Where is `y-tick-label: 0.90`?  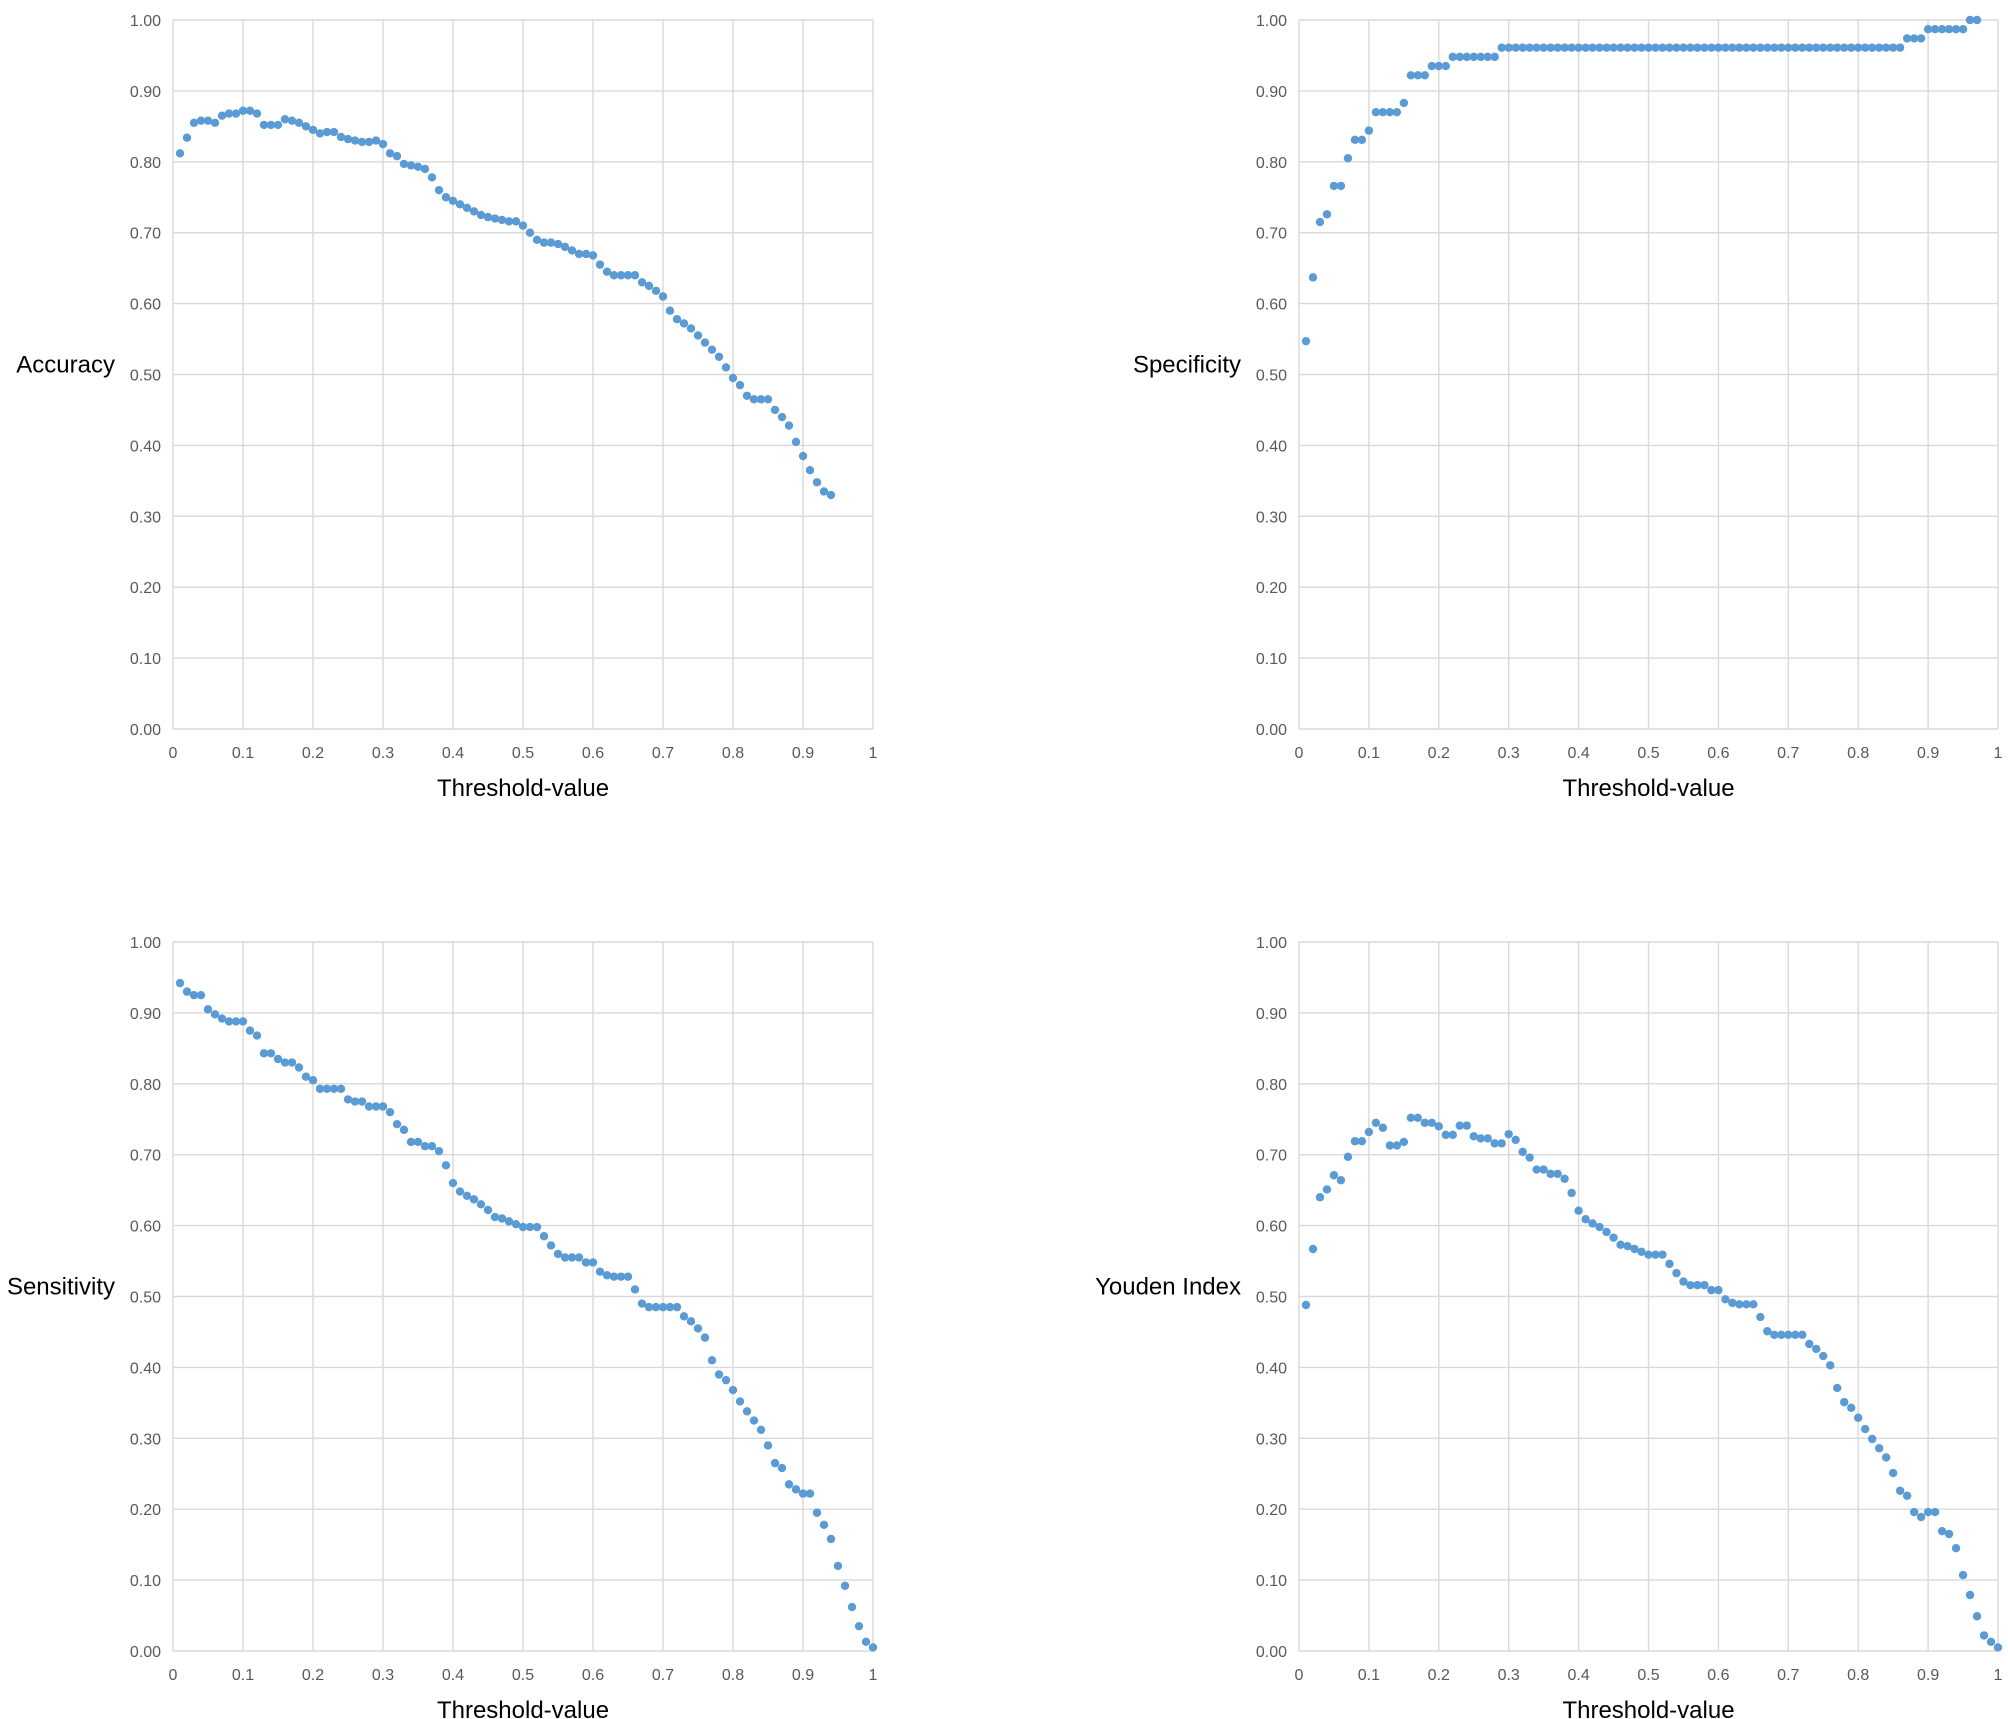 y-tick-label: 0.90 is located at coordinates (1271, 92).